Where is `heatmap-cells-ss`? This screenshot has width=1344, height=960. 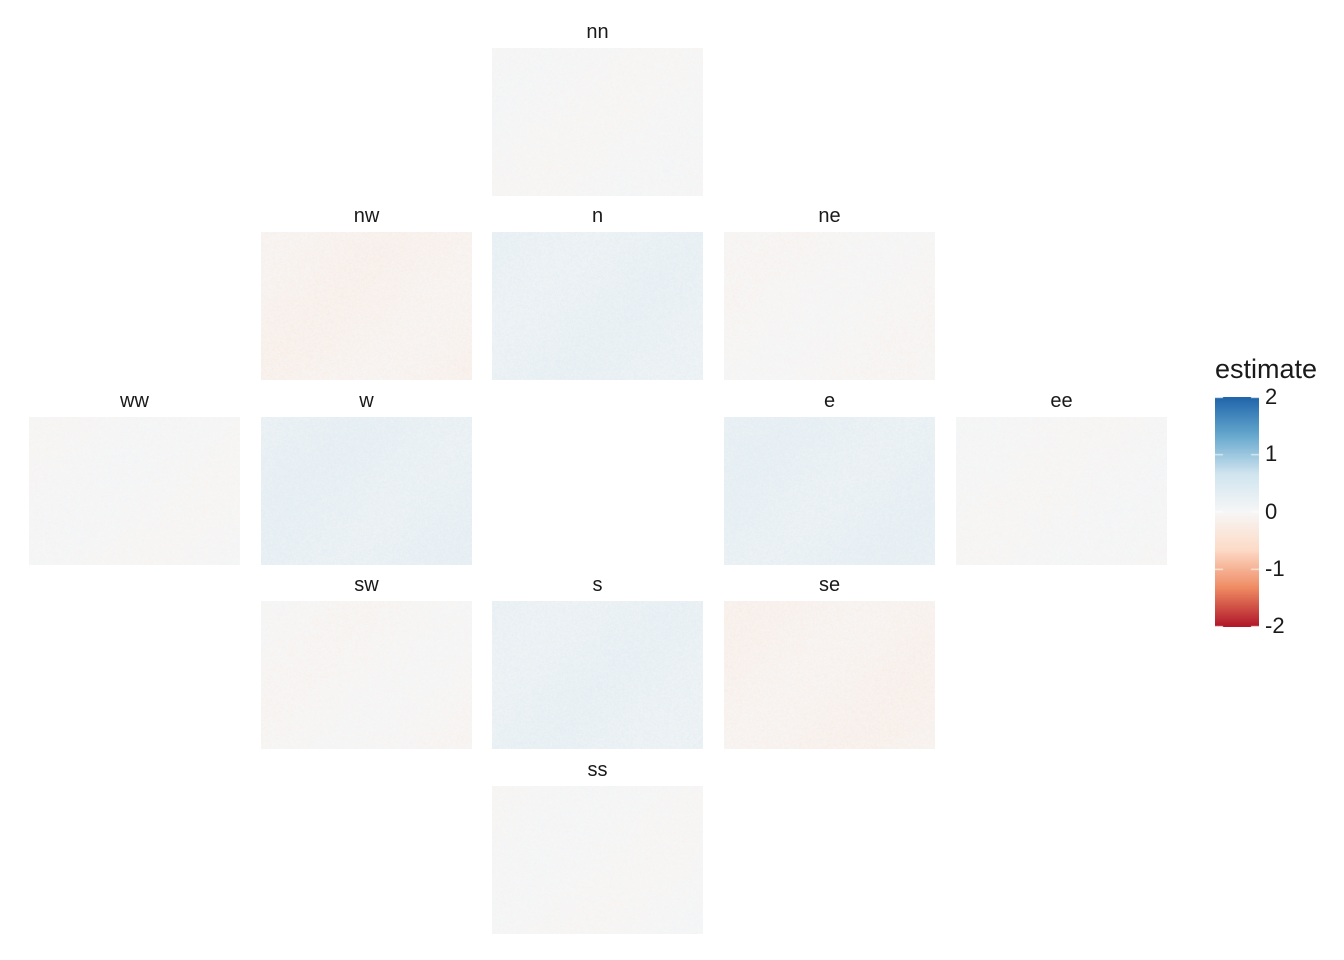 heatmap-cells-ss is located at coordinates (597, 860).